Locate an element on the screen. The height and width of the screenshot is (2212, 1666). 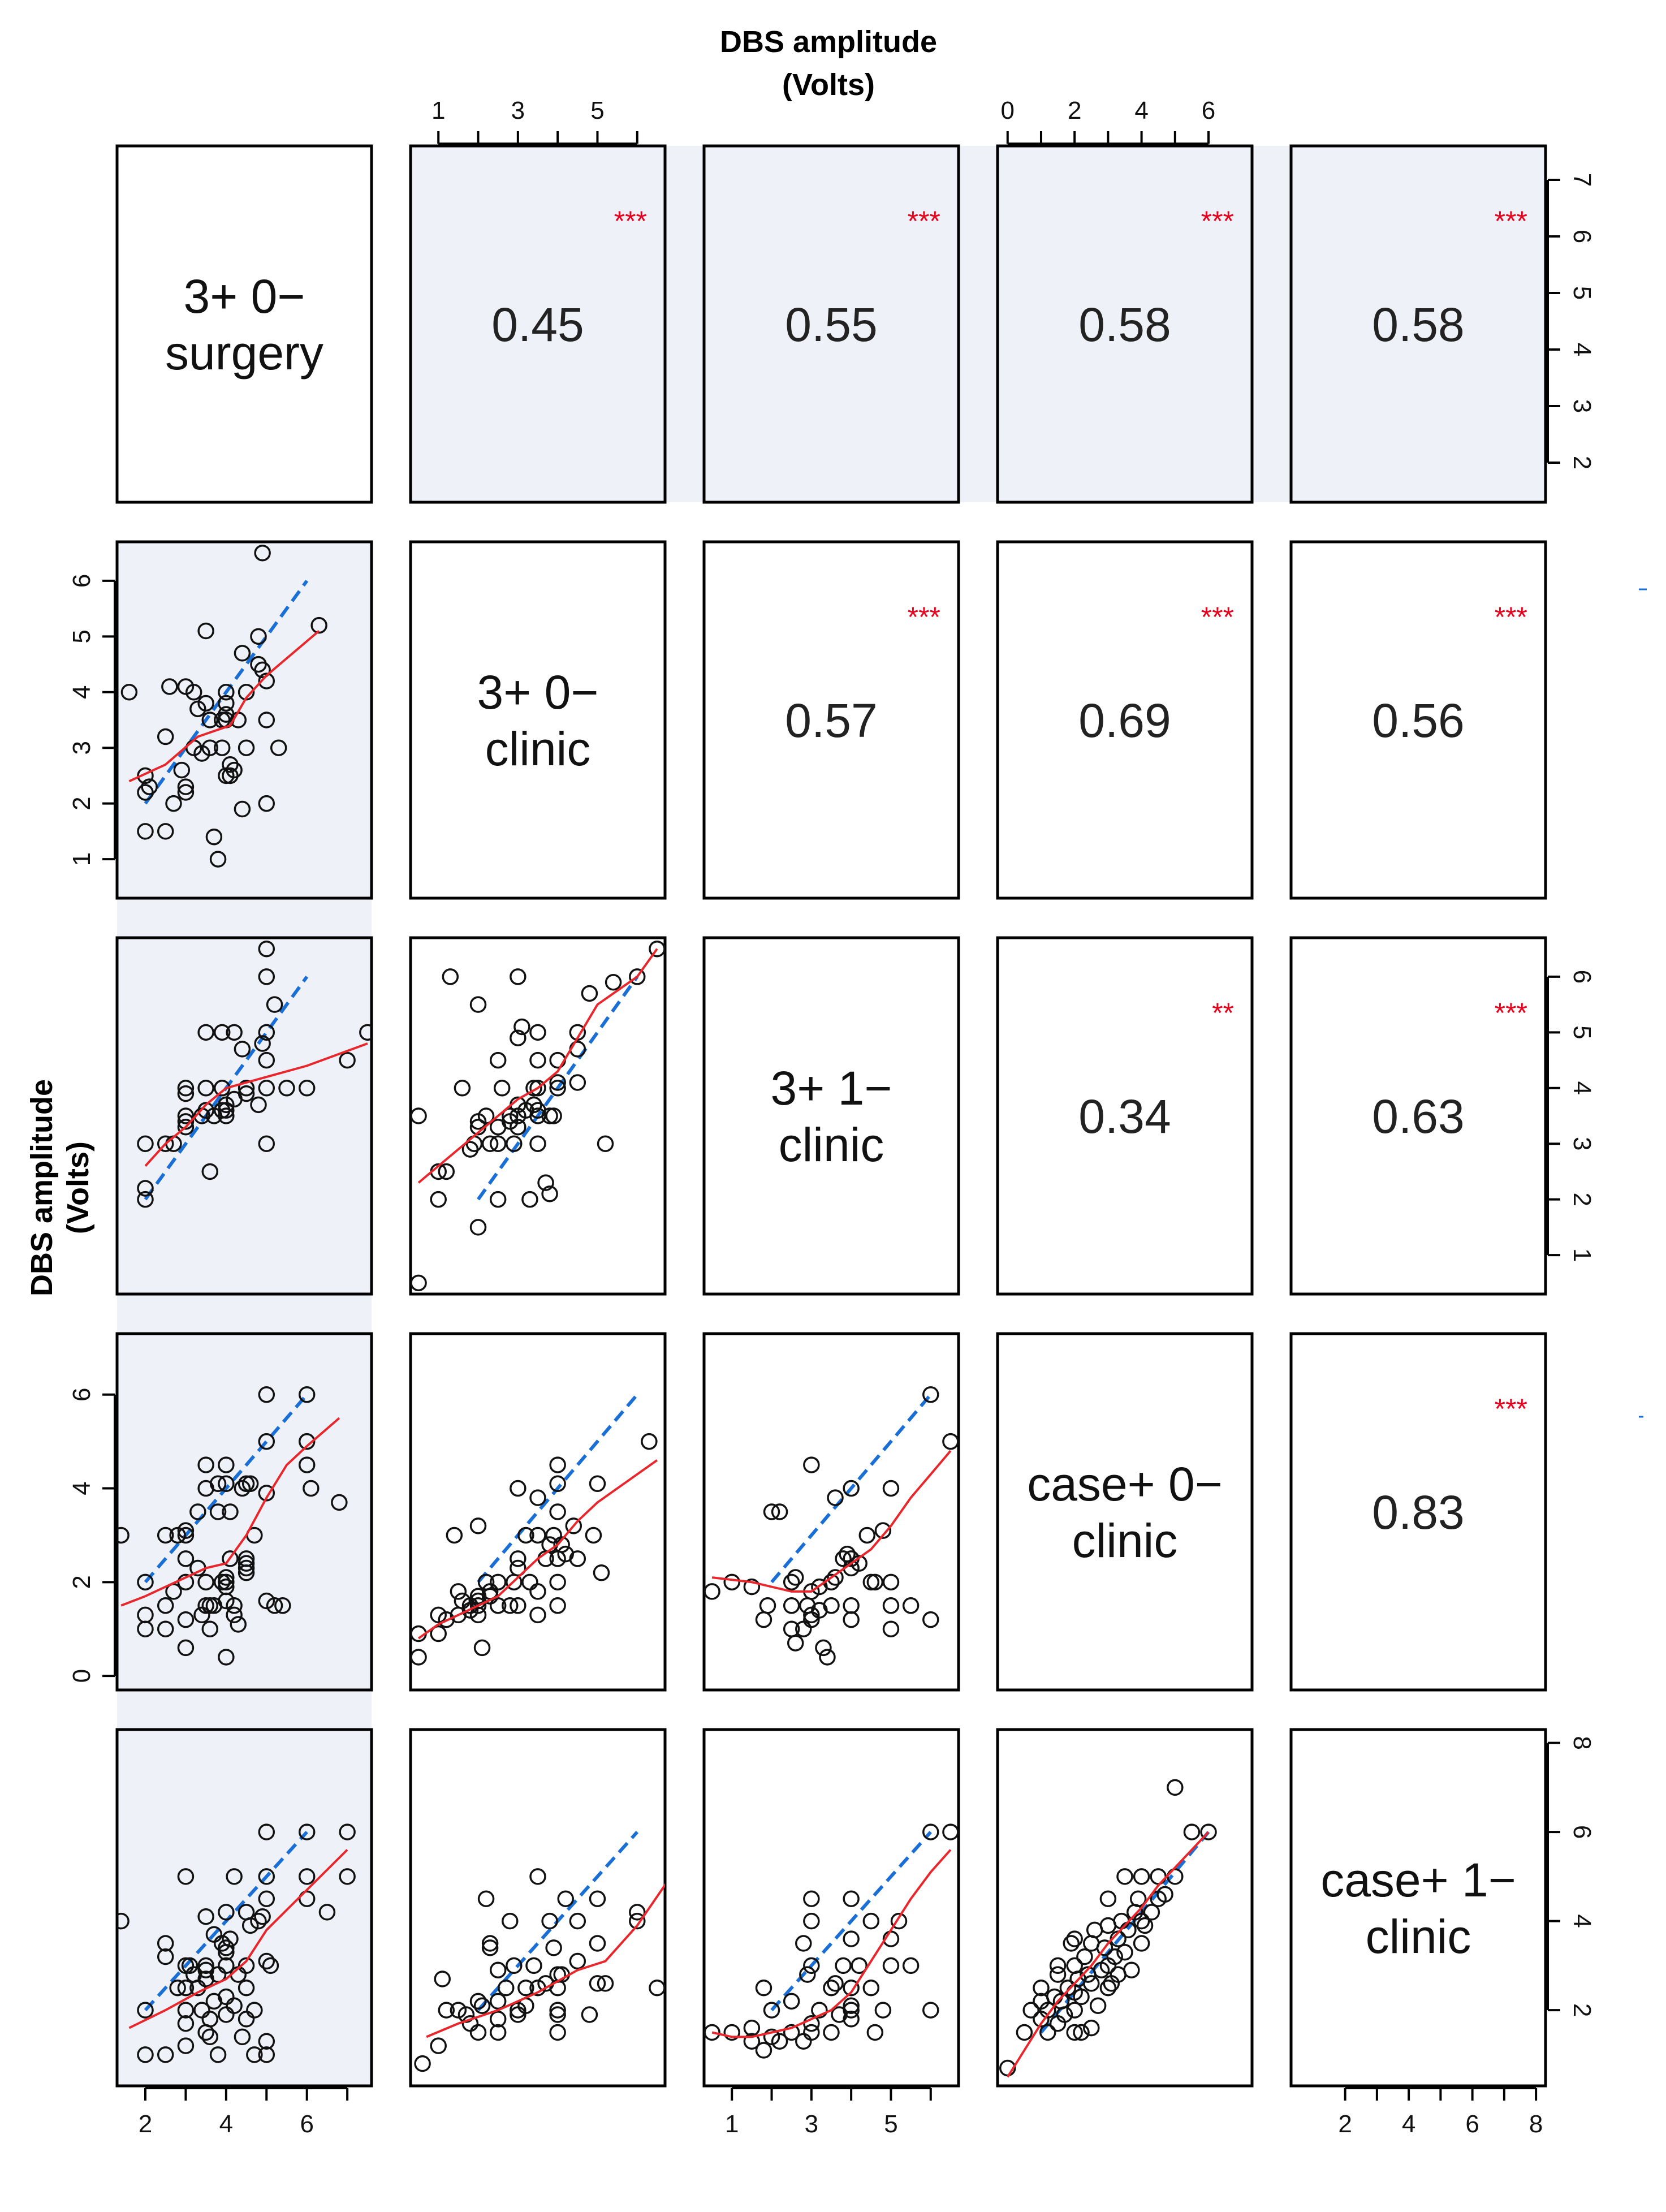
right-tick-label: 4 is located at coordinates (1582, 349).